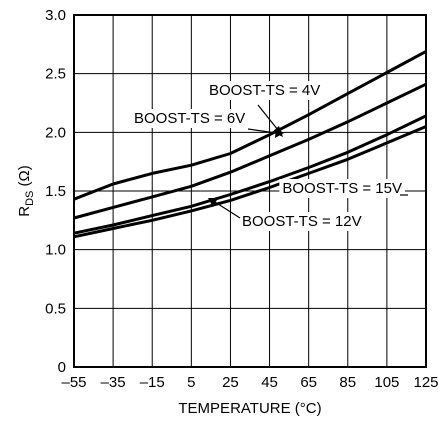  Describe the element at coordinates (386, 382) in the screenshot. I see `x-tick-label: 105` at that location.